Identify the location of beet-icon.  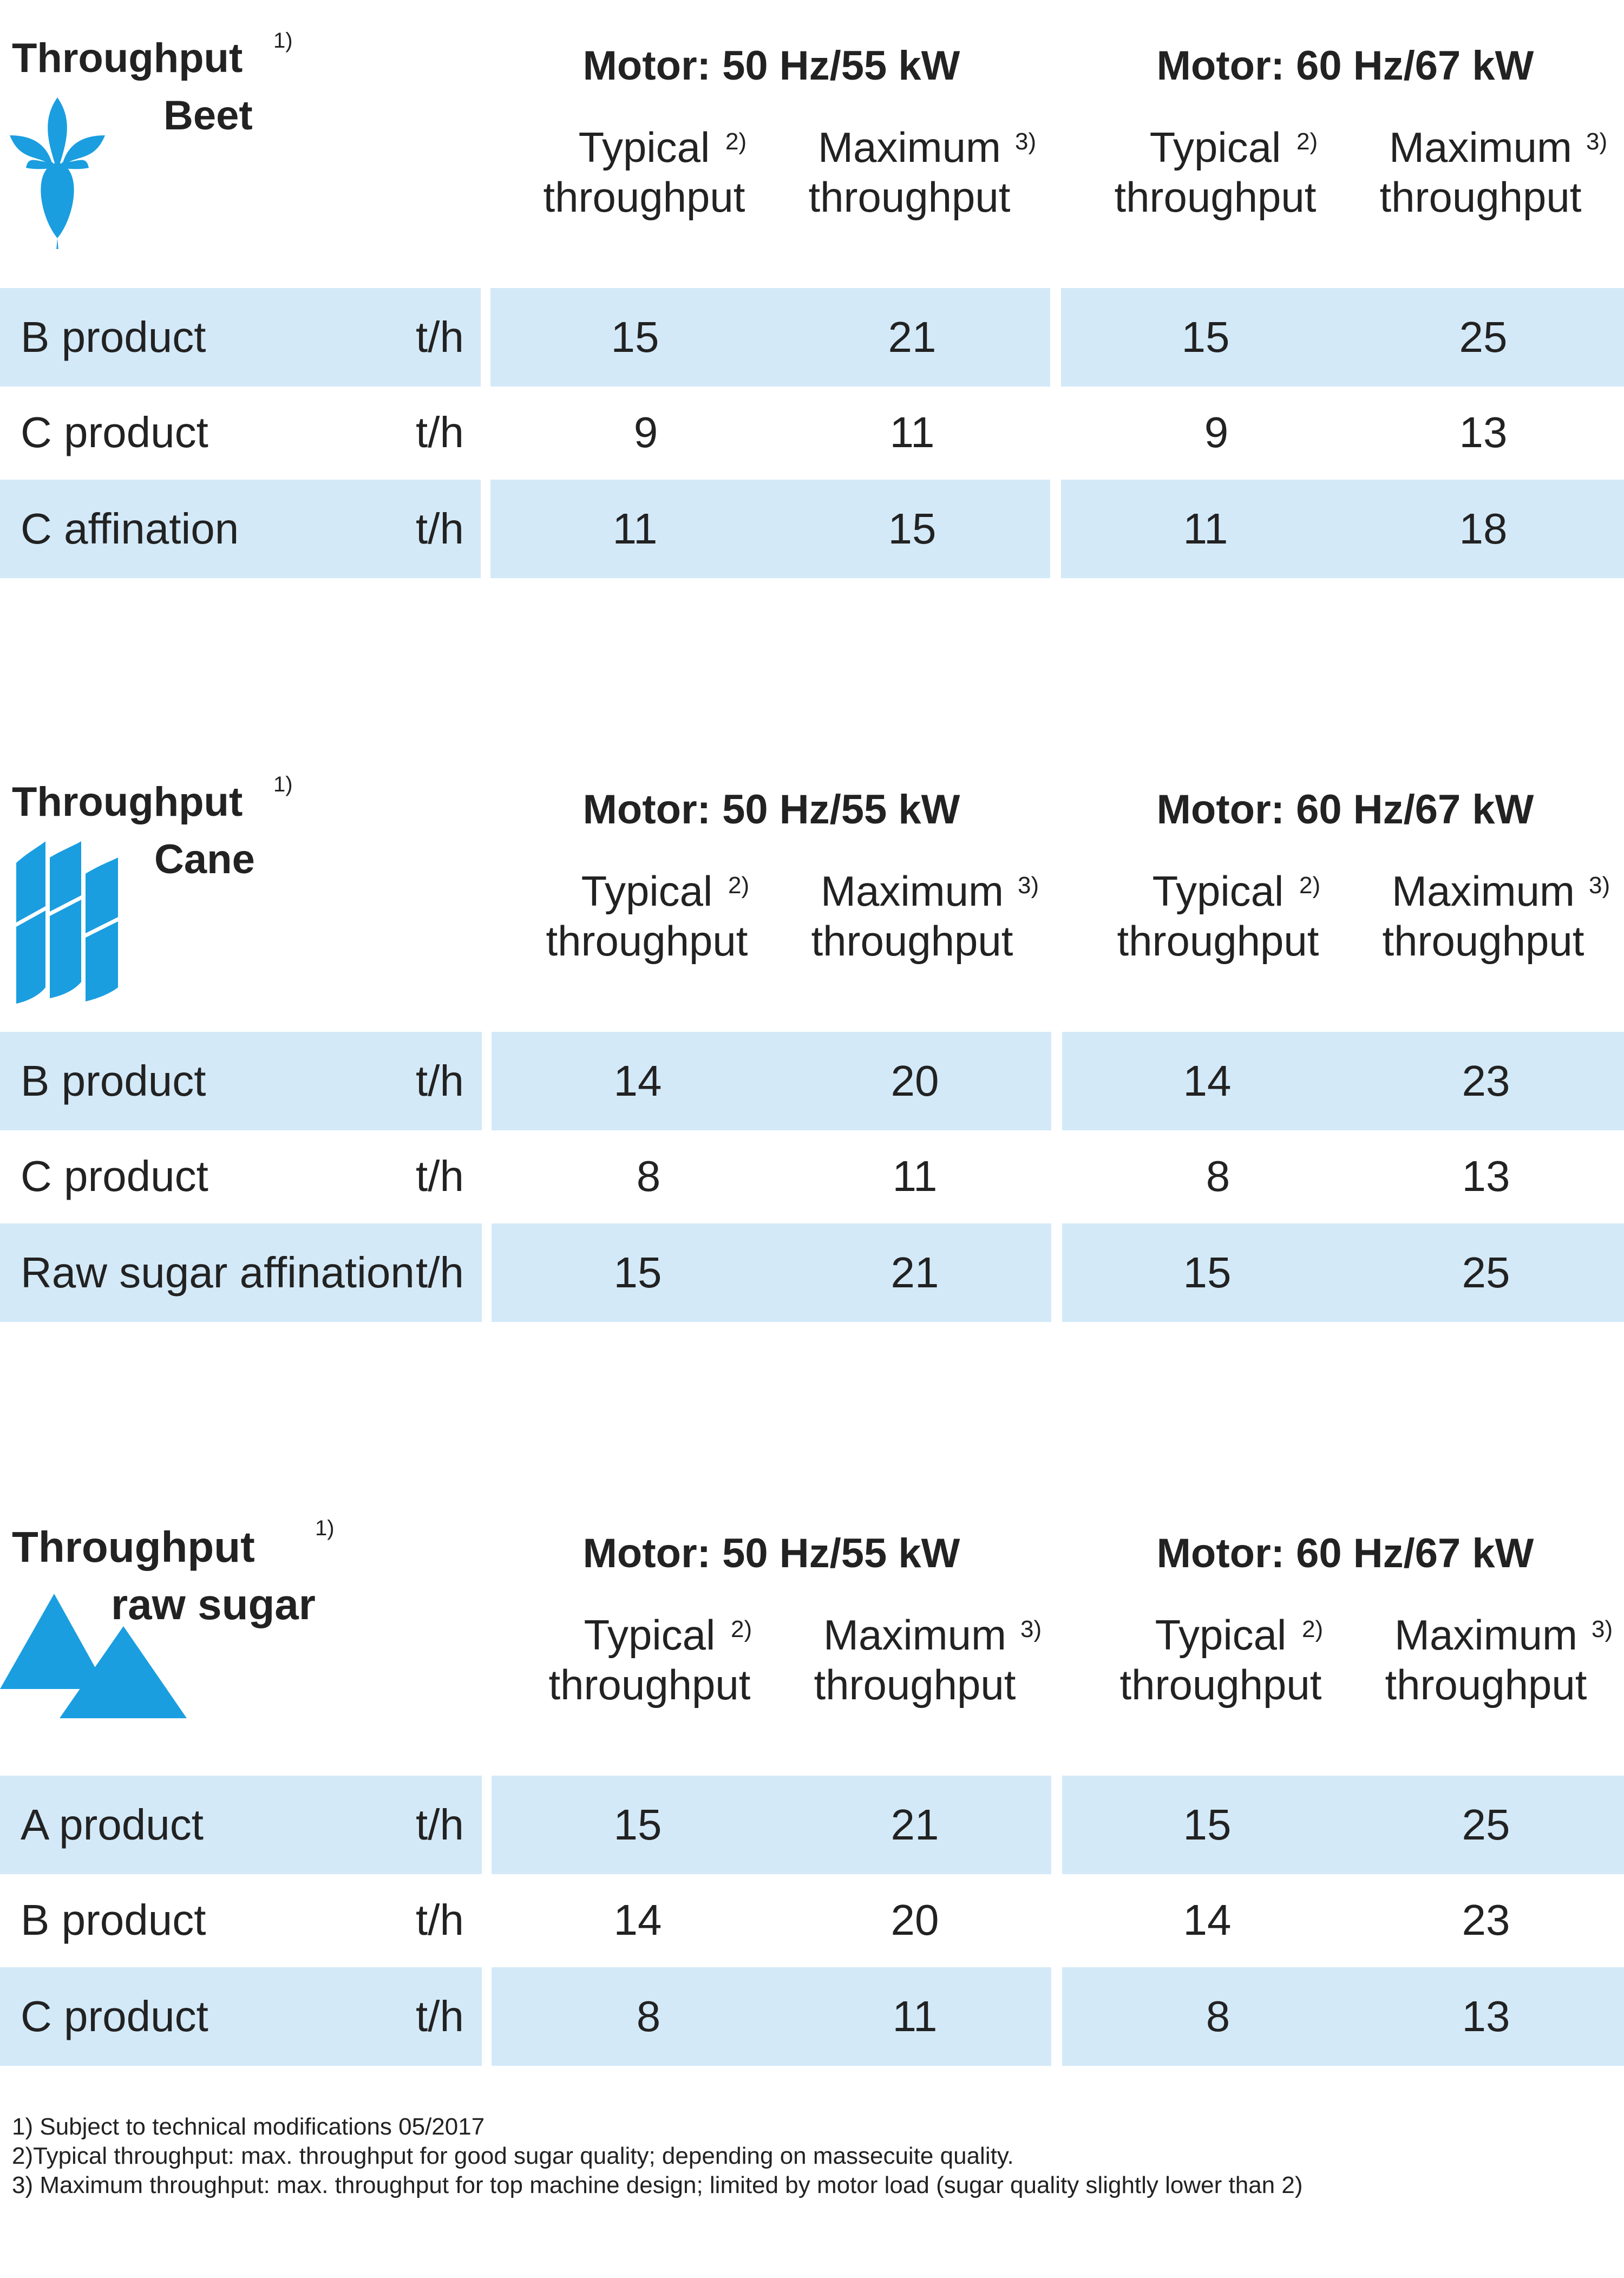
(57, 173).